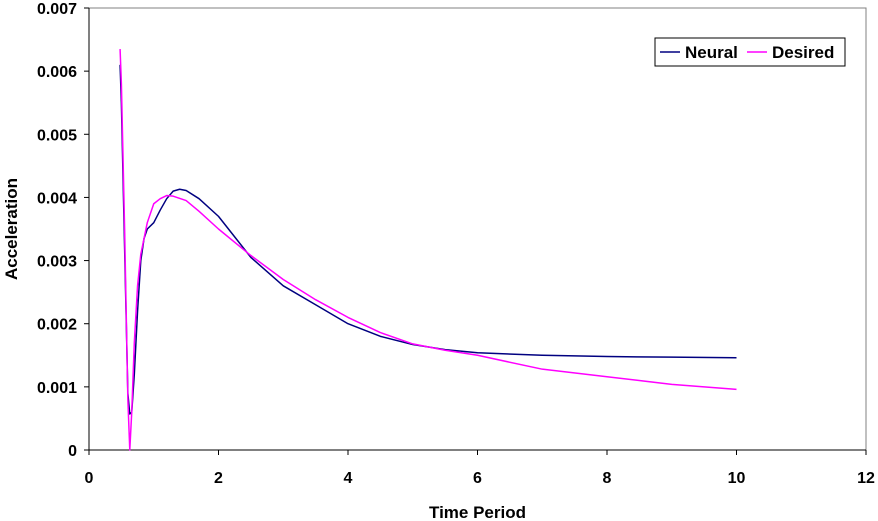  What do you see at coordinates (750, 52) in the screenshot?
I see `legend: Neural Desired` at bounding box center [750, 52].